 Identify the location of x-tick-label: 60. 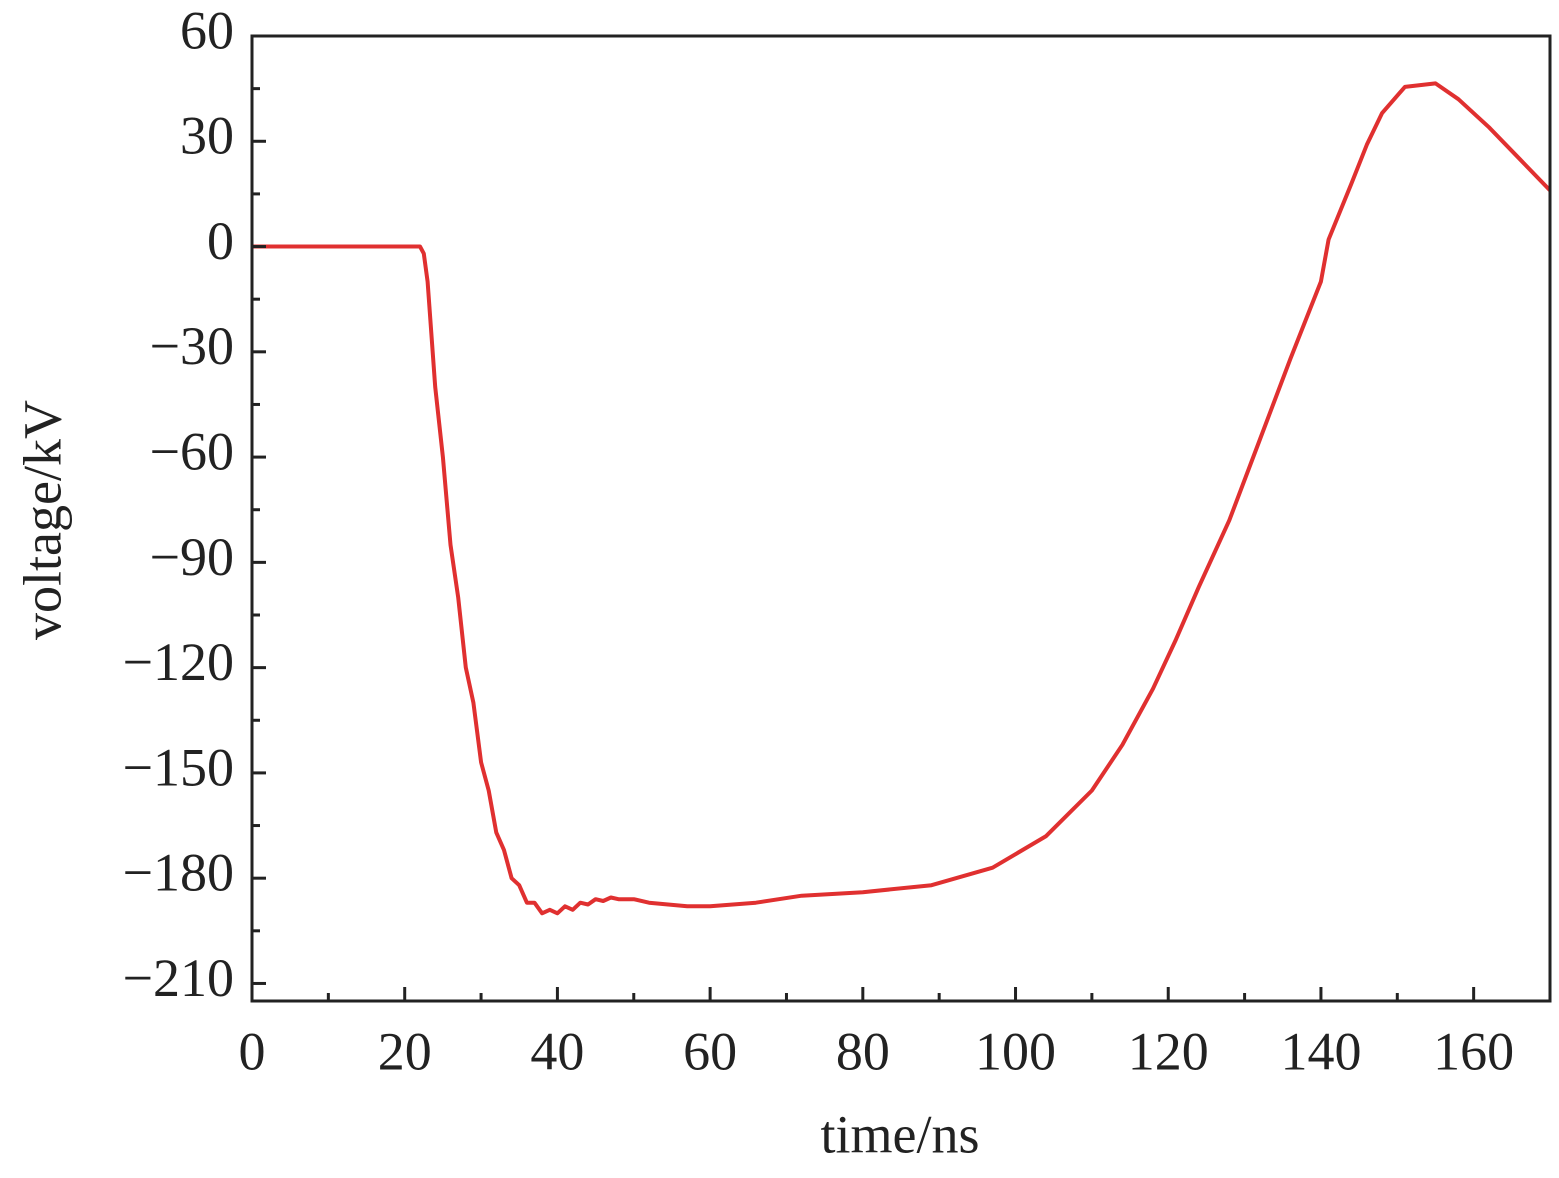
(710, 1051).